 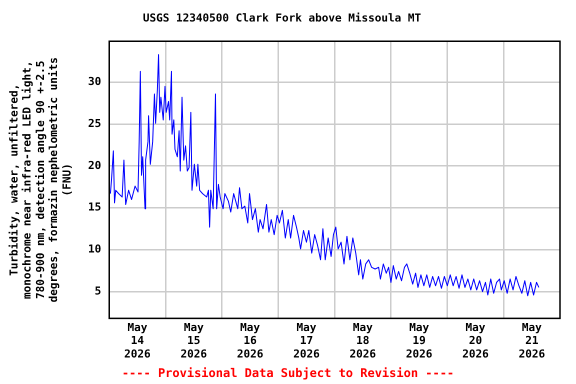 I want to click on y-axis-title: Turbidity, water, unfiltered, monochrome near infra-red LED light, 780-900 nm, detection angle 90 +-2.5 degrees, formazin nephelometric units (FNU), so click(x=40, y=179).